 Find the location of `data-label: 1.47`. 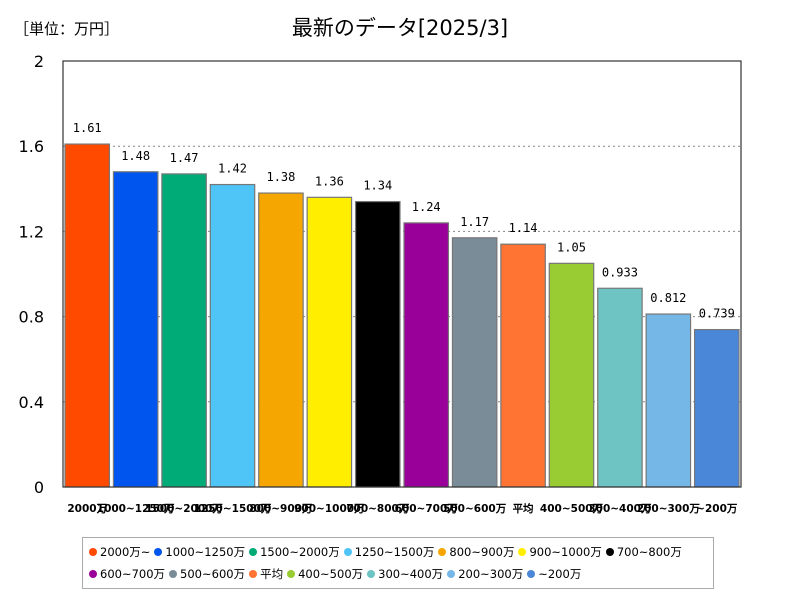

data-label: 1.47 is located at coordinates (184, 158).